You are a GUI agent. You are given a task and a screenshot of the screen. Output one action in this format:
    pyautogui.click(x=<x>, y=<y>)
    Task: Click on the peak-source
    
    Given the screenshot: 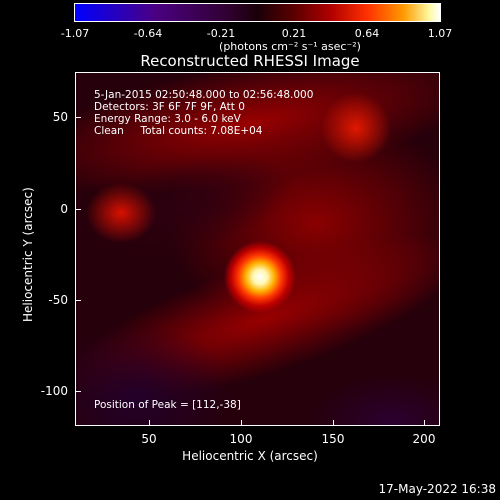 What is the action you would take?
    pyautogui.click(x=260, y=277)
    